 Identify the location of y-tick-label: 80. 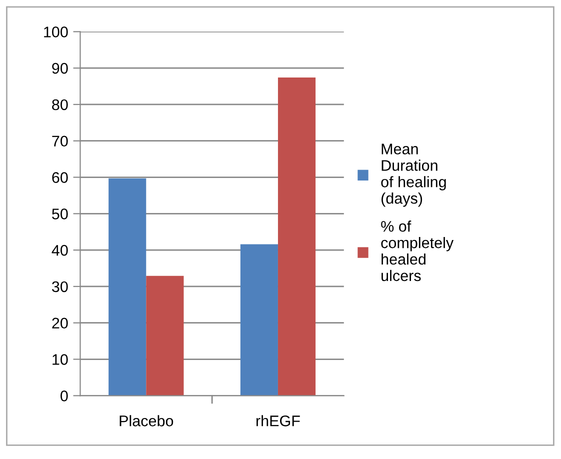
(60, 104).